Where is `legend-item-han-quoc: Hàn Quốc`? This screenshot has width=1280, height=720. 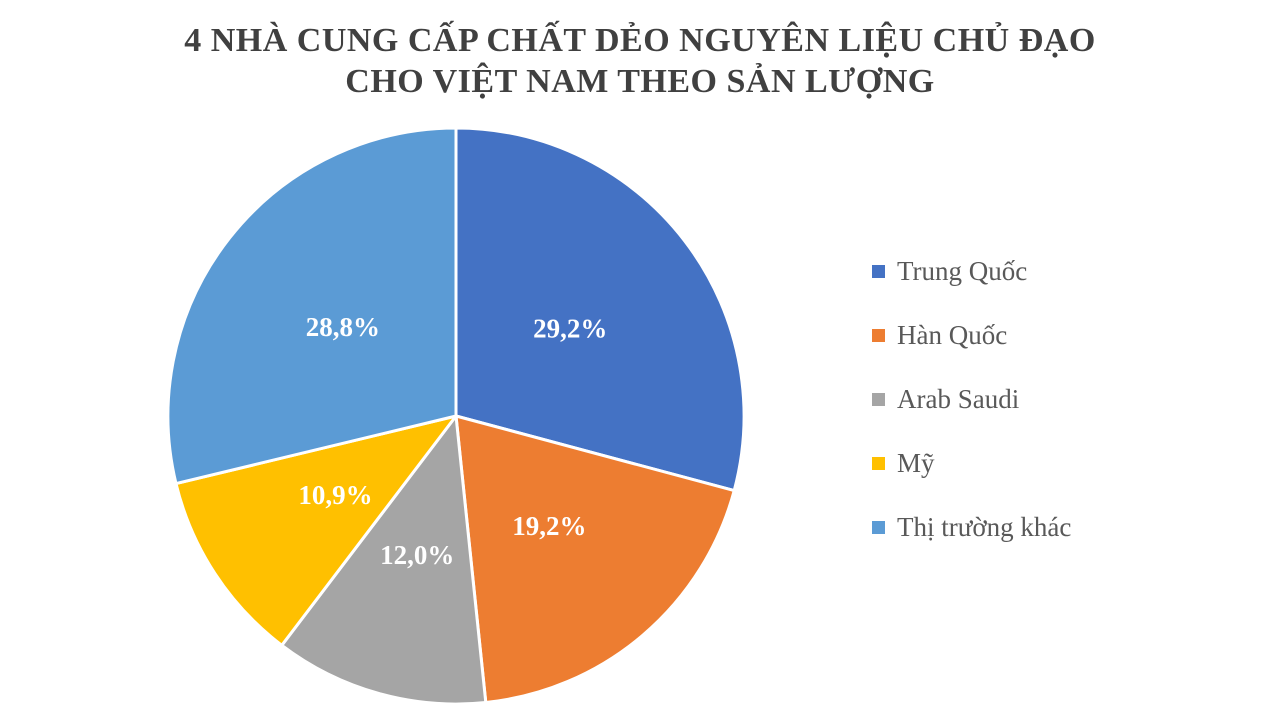 legend-item-han-quoc: Hàn Quốc is located at coordinates (971, 335).